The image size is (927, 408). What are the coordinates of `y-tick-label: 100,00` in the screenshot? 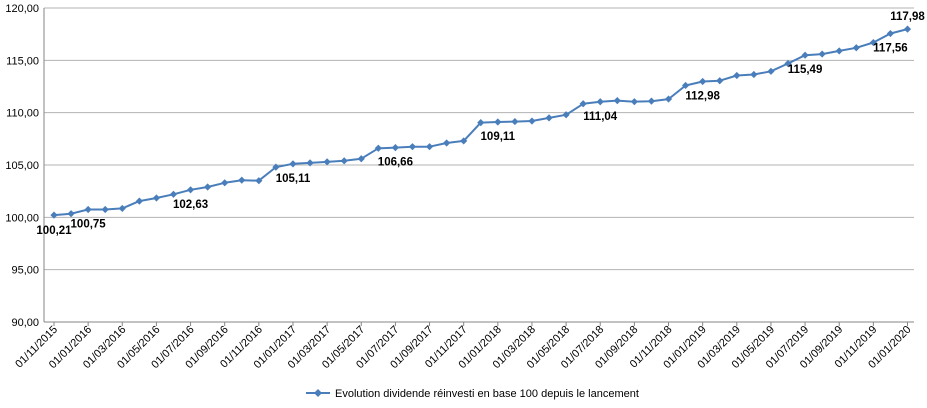 It's located at (22, 218).